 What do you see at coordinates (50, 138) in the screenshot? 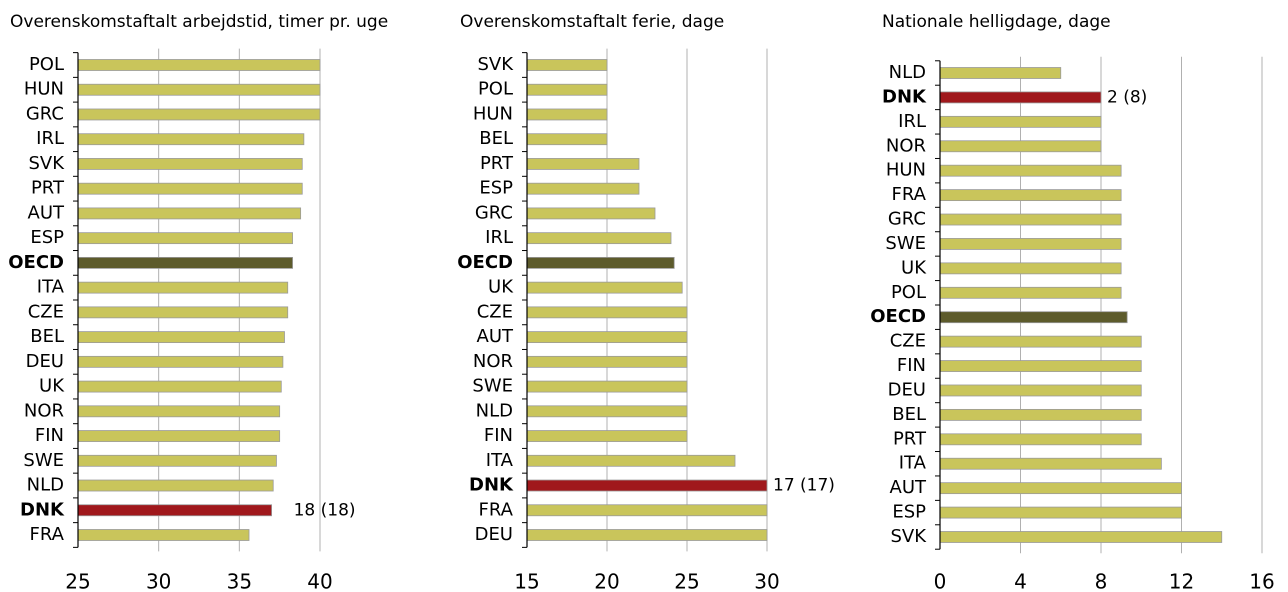
I see `category-label: IRL` at bounding box center [50, 138].